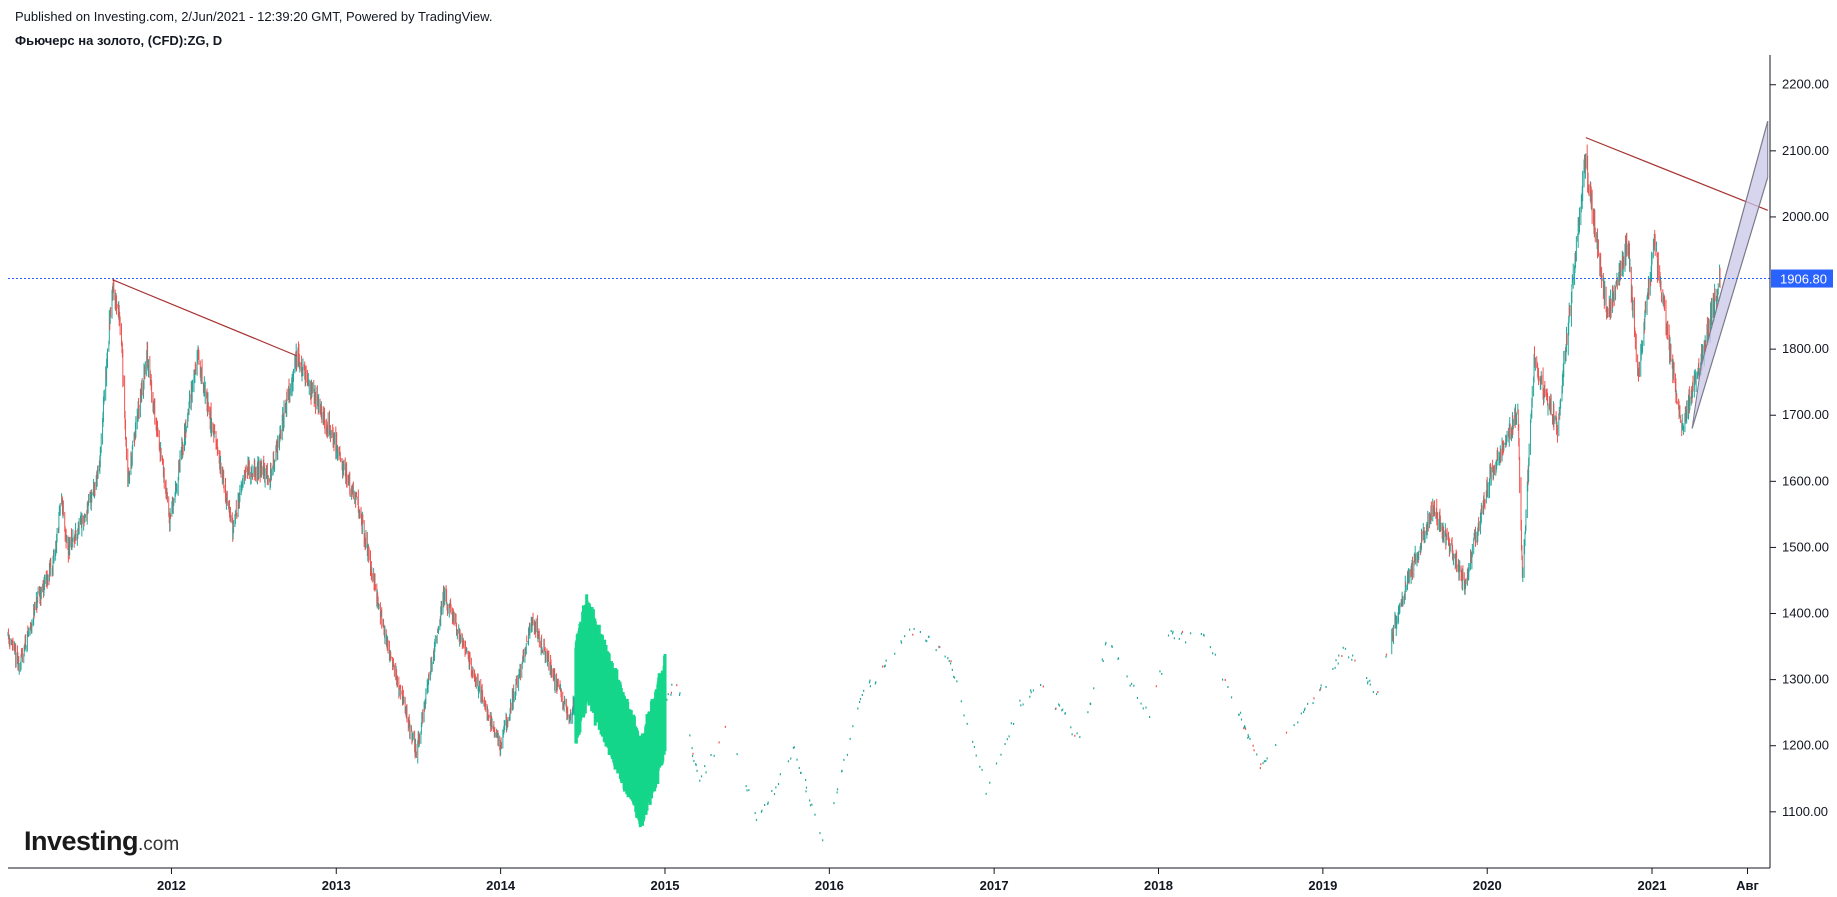 The width and height of the screenshot is (1837, 897). What do you see at coordinates (994, 885) in the screenshot?
I see `time-tick-label: 2017` at bounding box center [994, 885].